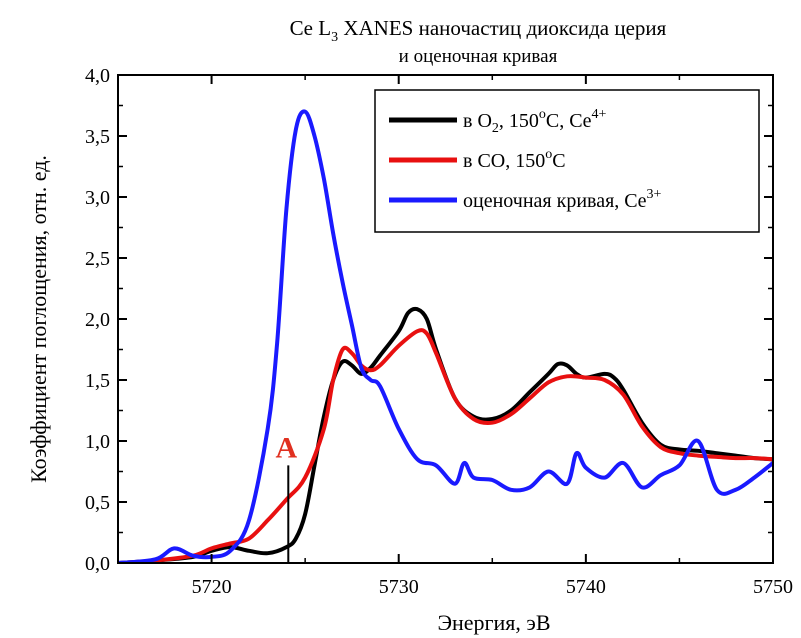 This screenshot has width=801, height=638. I want to click on title-text-rest: XANES наночастиц диоксида церия, so click(502, 28).